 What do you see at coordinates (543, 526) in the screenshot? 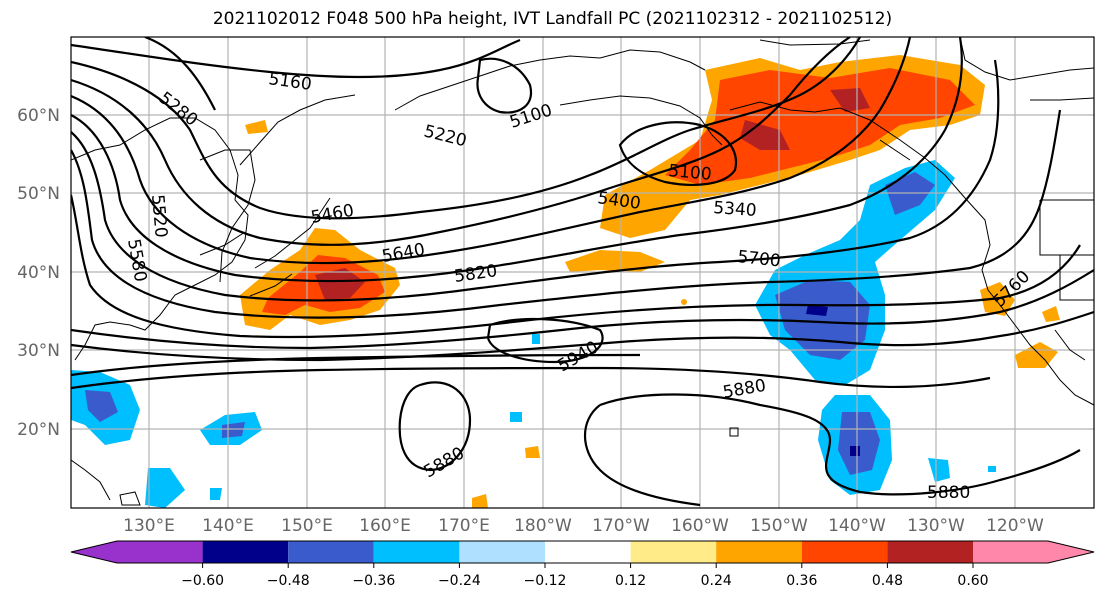
I see `lon-label: 180°W` at bounding box center [543, 526].